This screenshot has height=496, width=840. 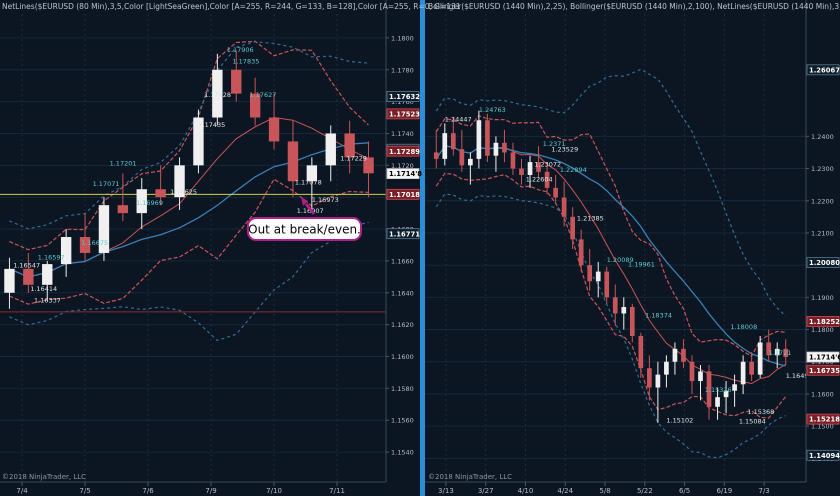 What do you see at coordinates (823, 248) in the screenshot?
I see `right-price-axis-bg` at bounding box center [823, 248].